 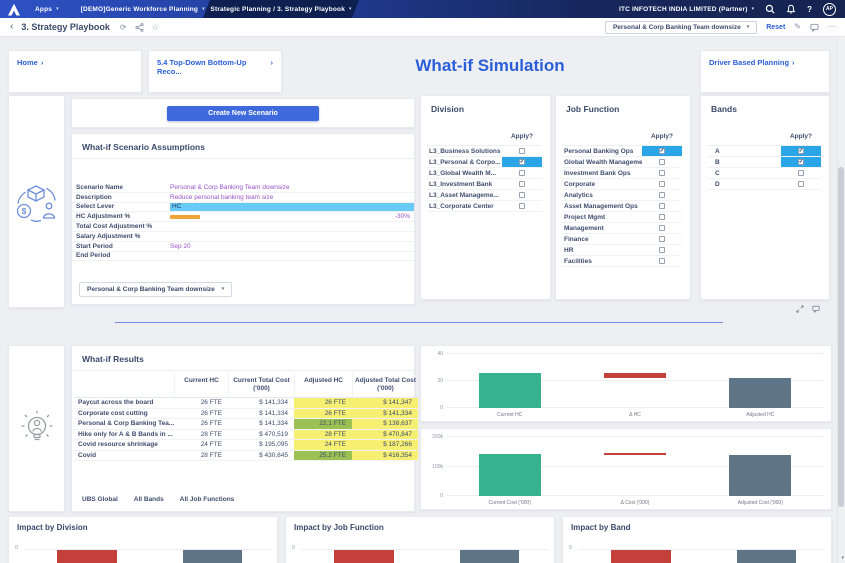 What do you see at coordinates (764, 173) in the screenshot?
I see `band-row: C` at bounding box center [764, 173].